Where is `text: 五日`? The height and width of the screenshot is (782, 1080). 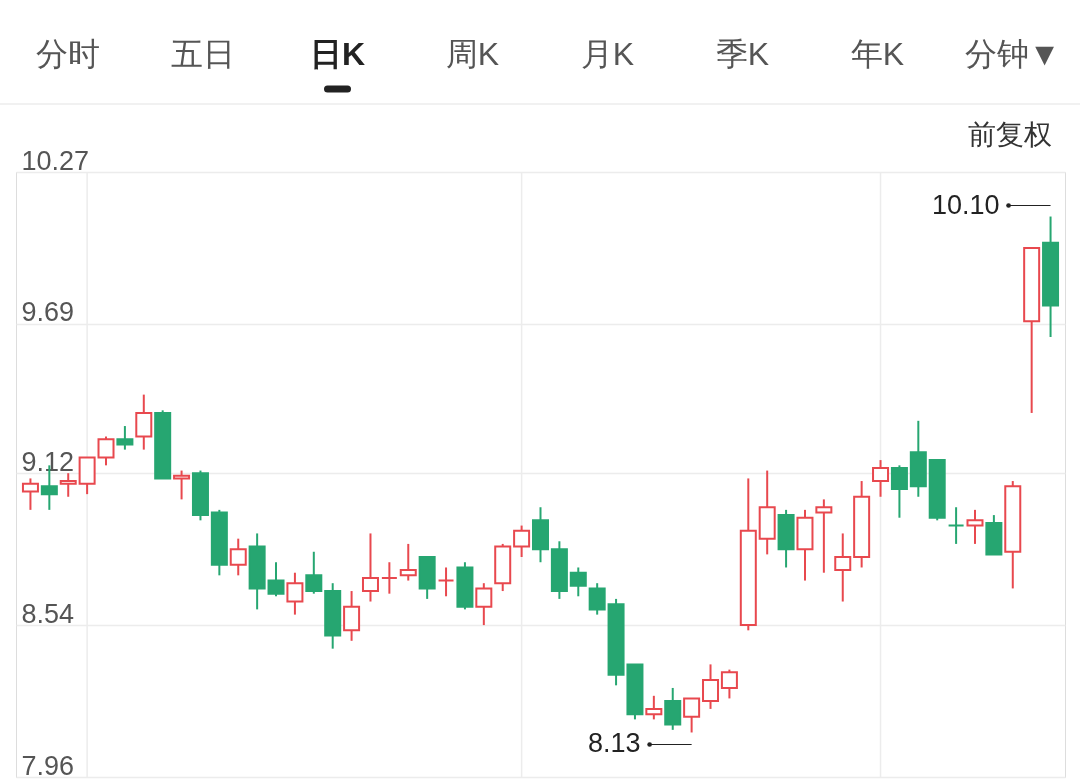
text: 五日 is located at coordinates (202, 54).